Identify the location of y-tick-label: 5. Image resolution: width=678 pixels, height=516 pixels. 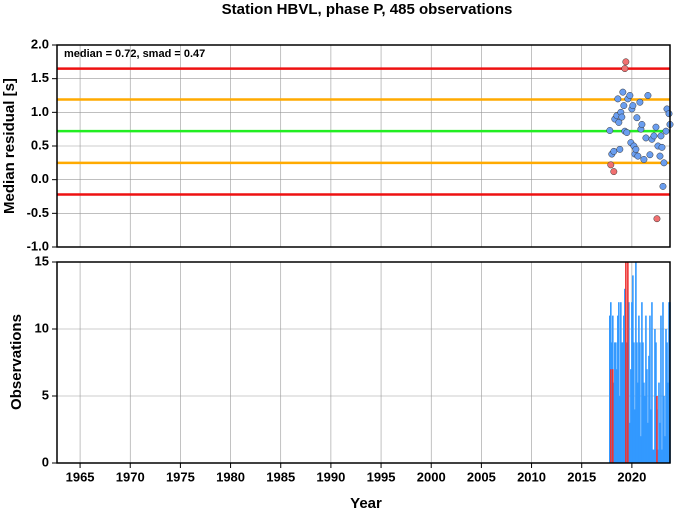
(45, 394).